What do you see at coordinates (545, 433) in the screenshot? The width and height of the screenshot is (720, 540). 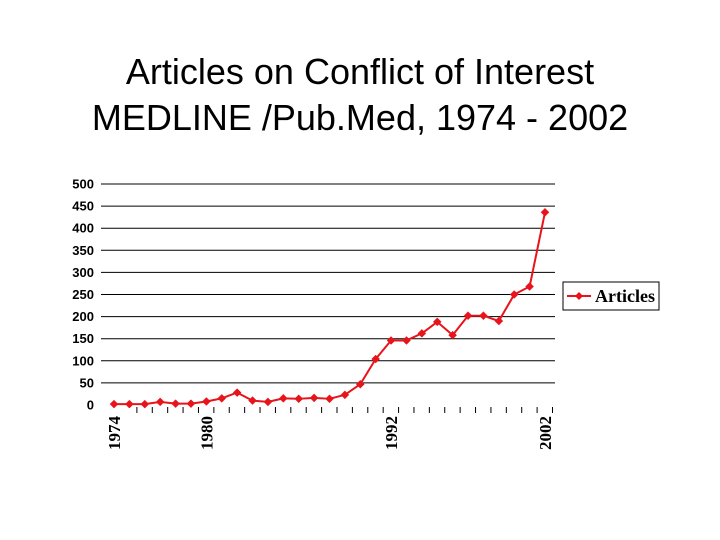 I see `x-tick-label-2002: 2002` at bounding box center [545, 433].